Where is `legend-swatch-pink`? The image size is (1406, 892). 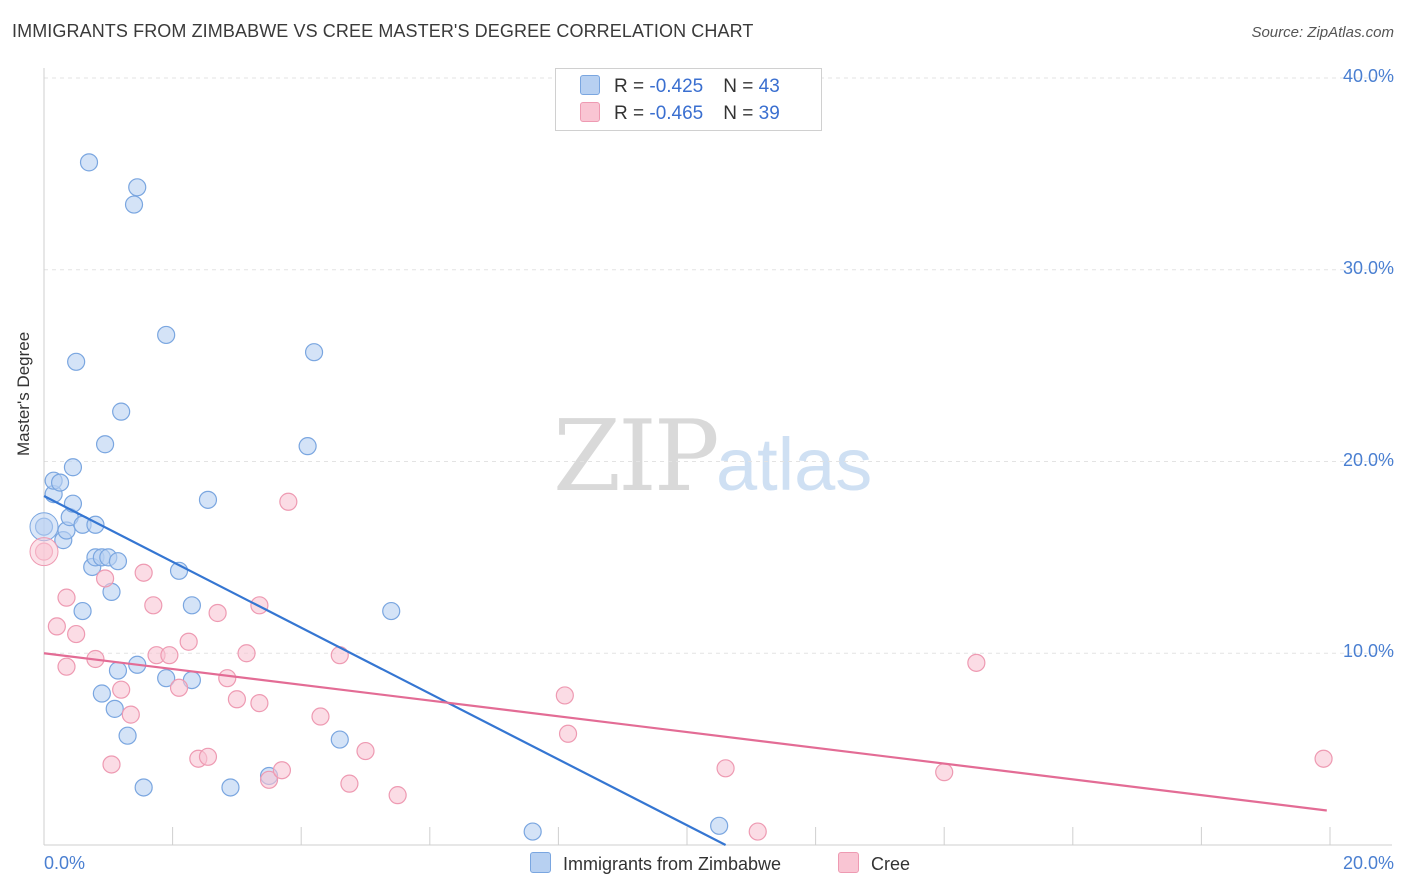
legend-swatch-pink is located at coordinates (590, 112).